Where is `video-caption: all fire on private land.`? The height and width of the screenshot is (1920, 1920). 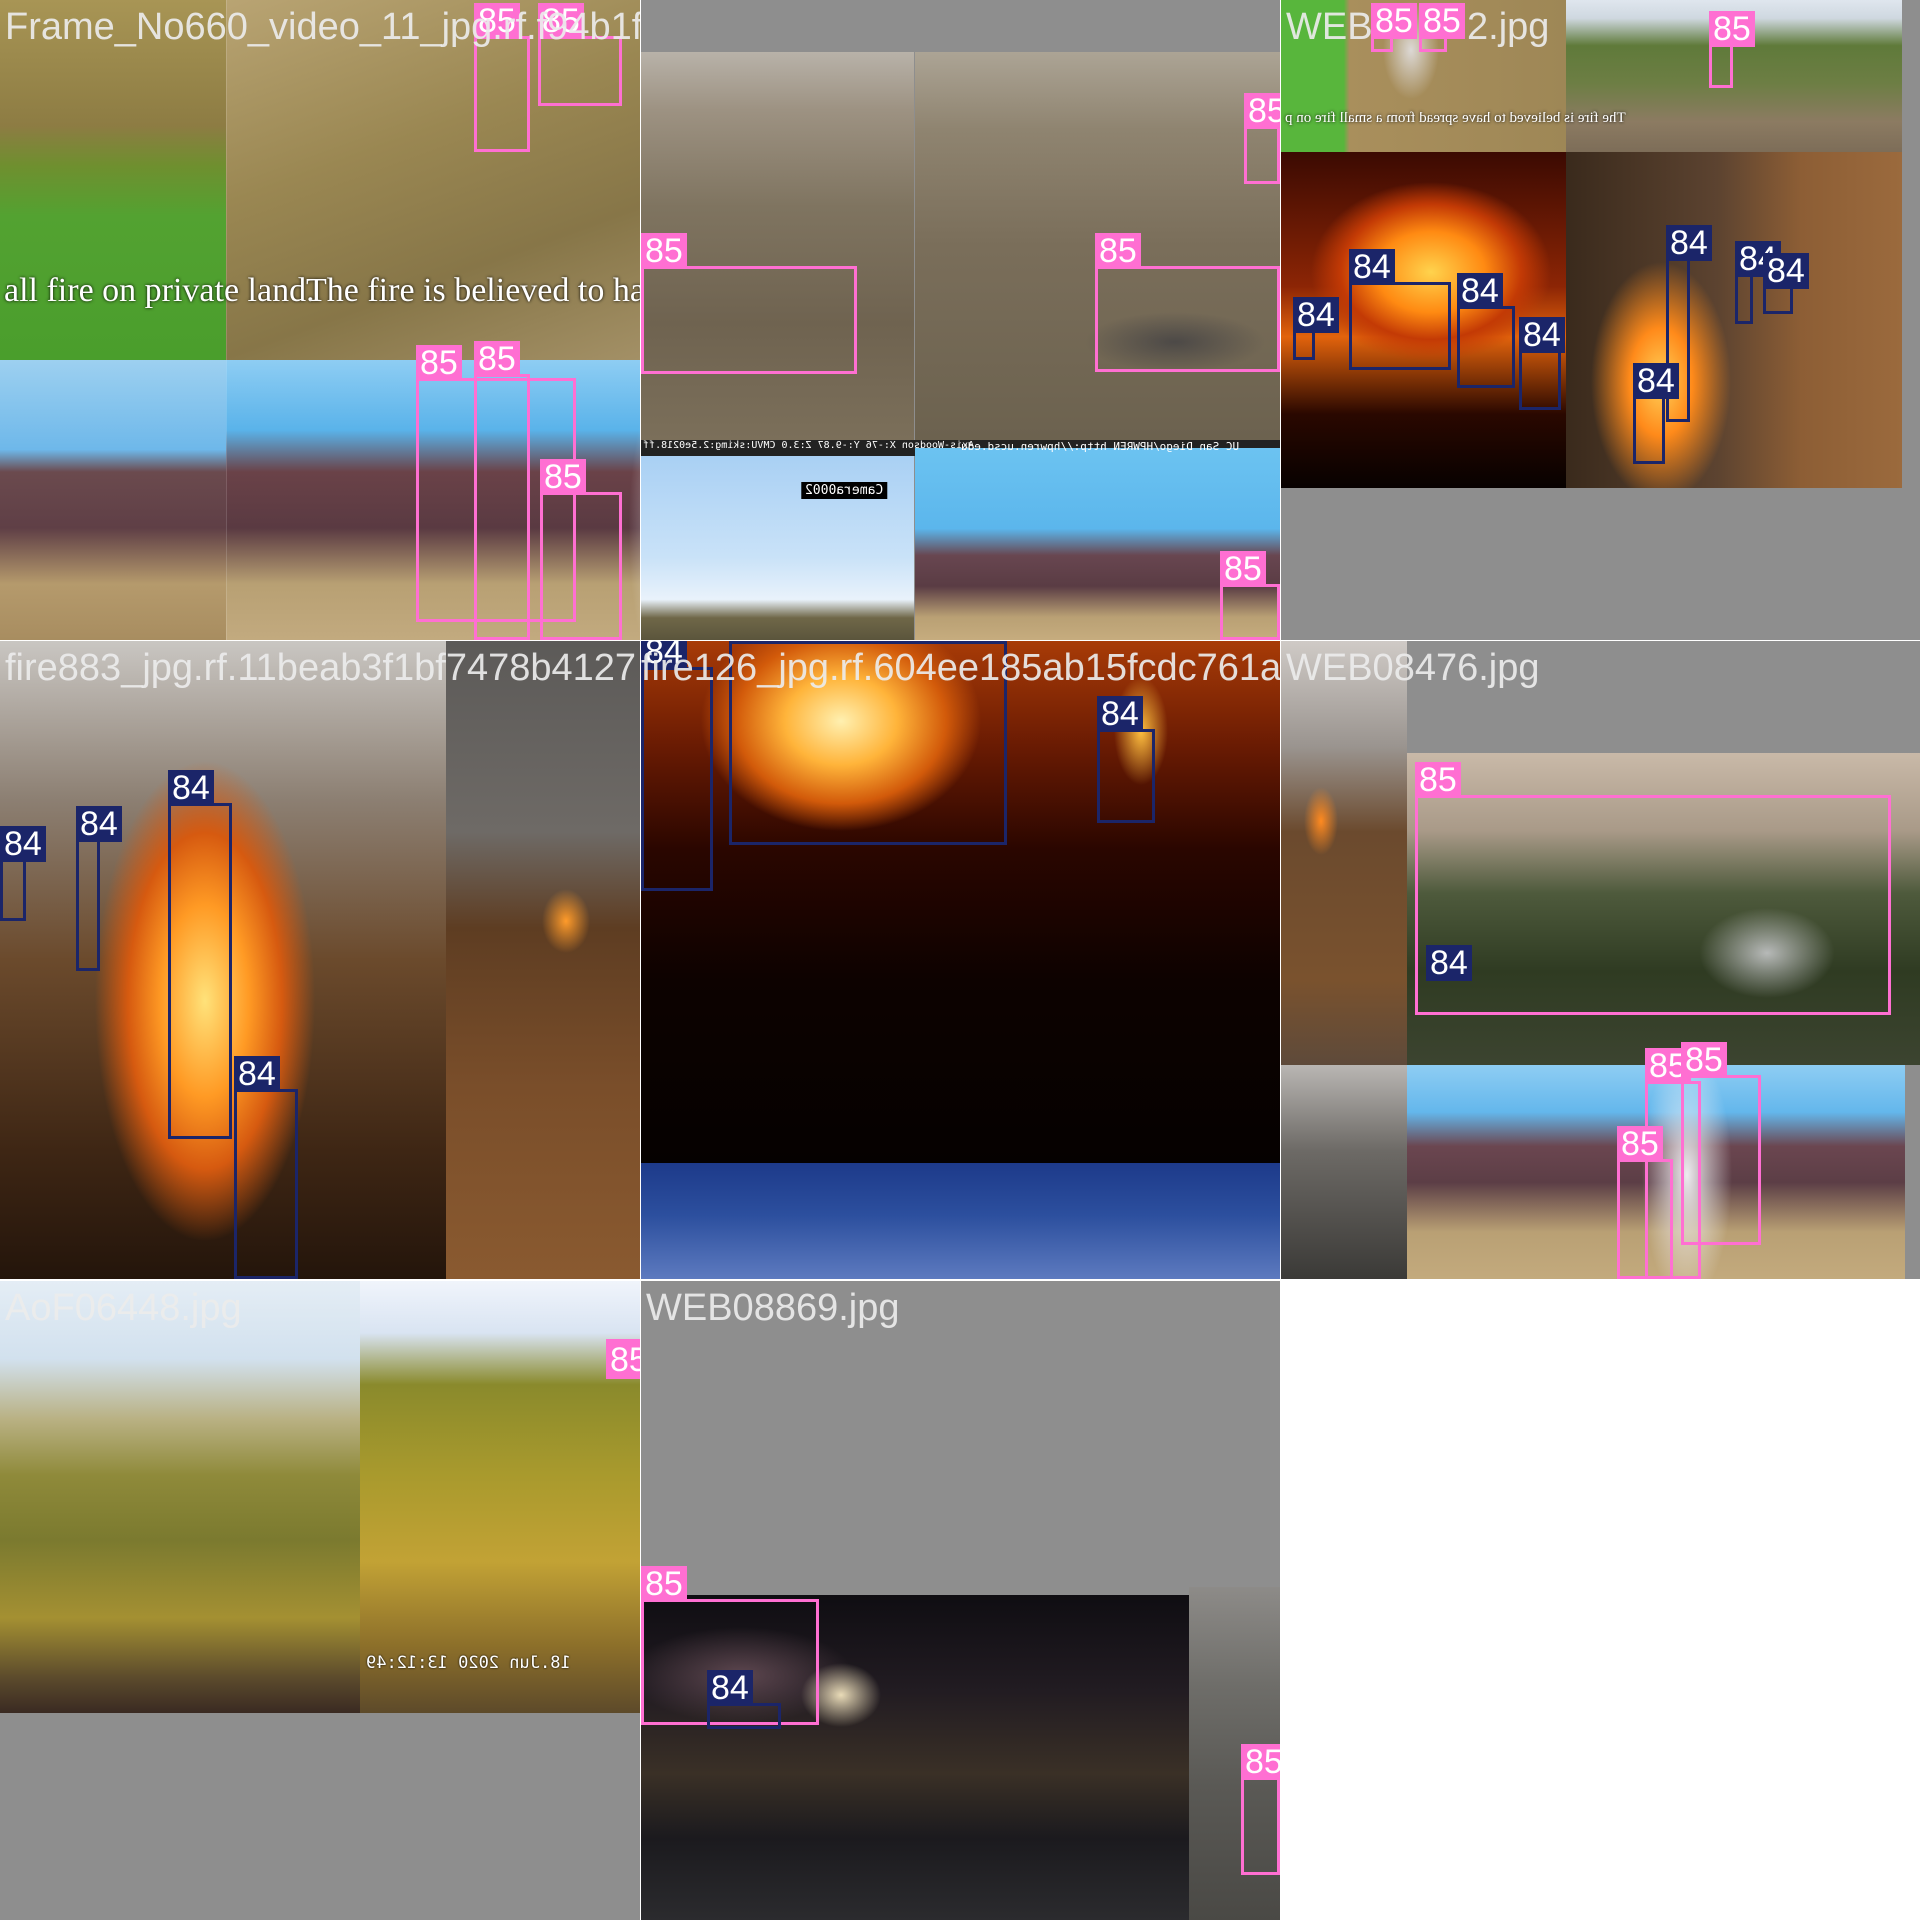 video-caption: all fire on private land. is located at coordinates (159, 290).